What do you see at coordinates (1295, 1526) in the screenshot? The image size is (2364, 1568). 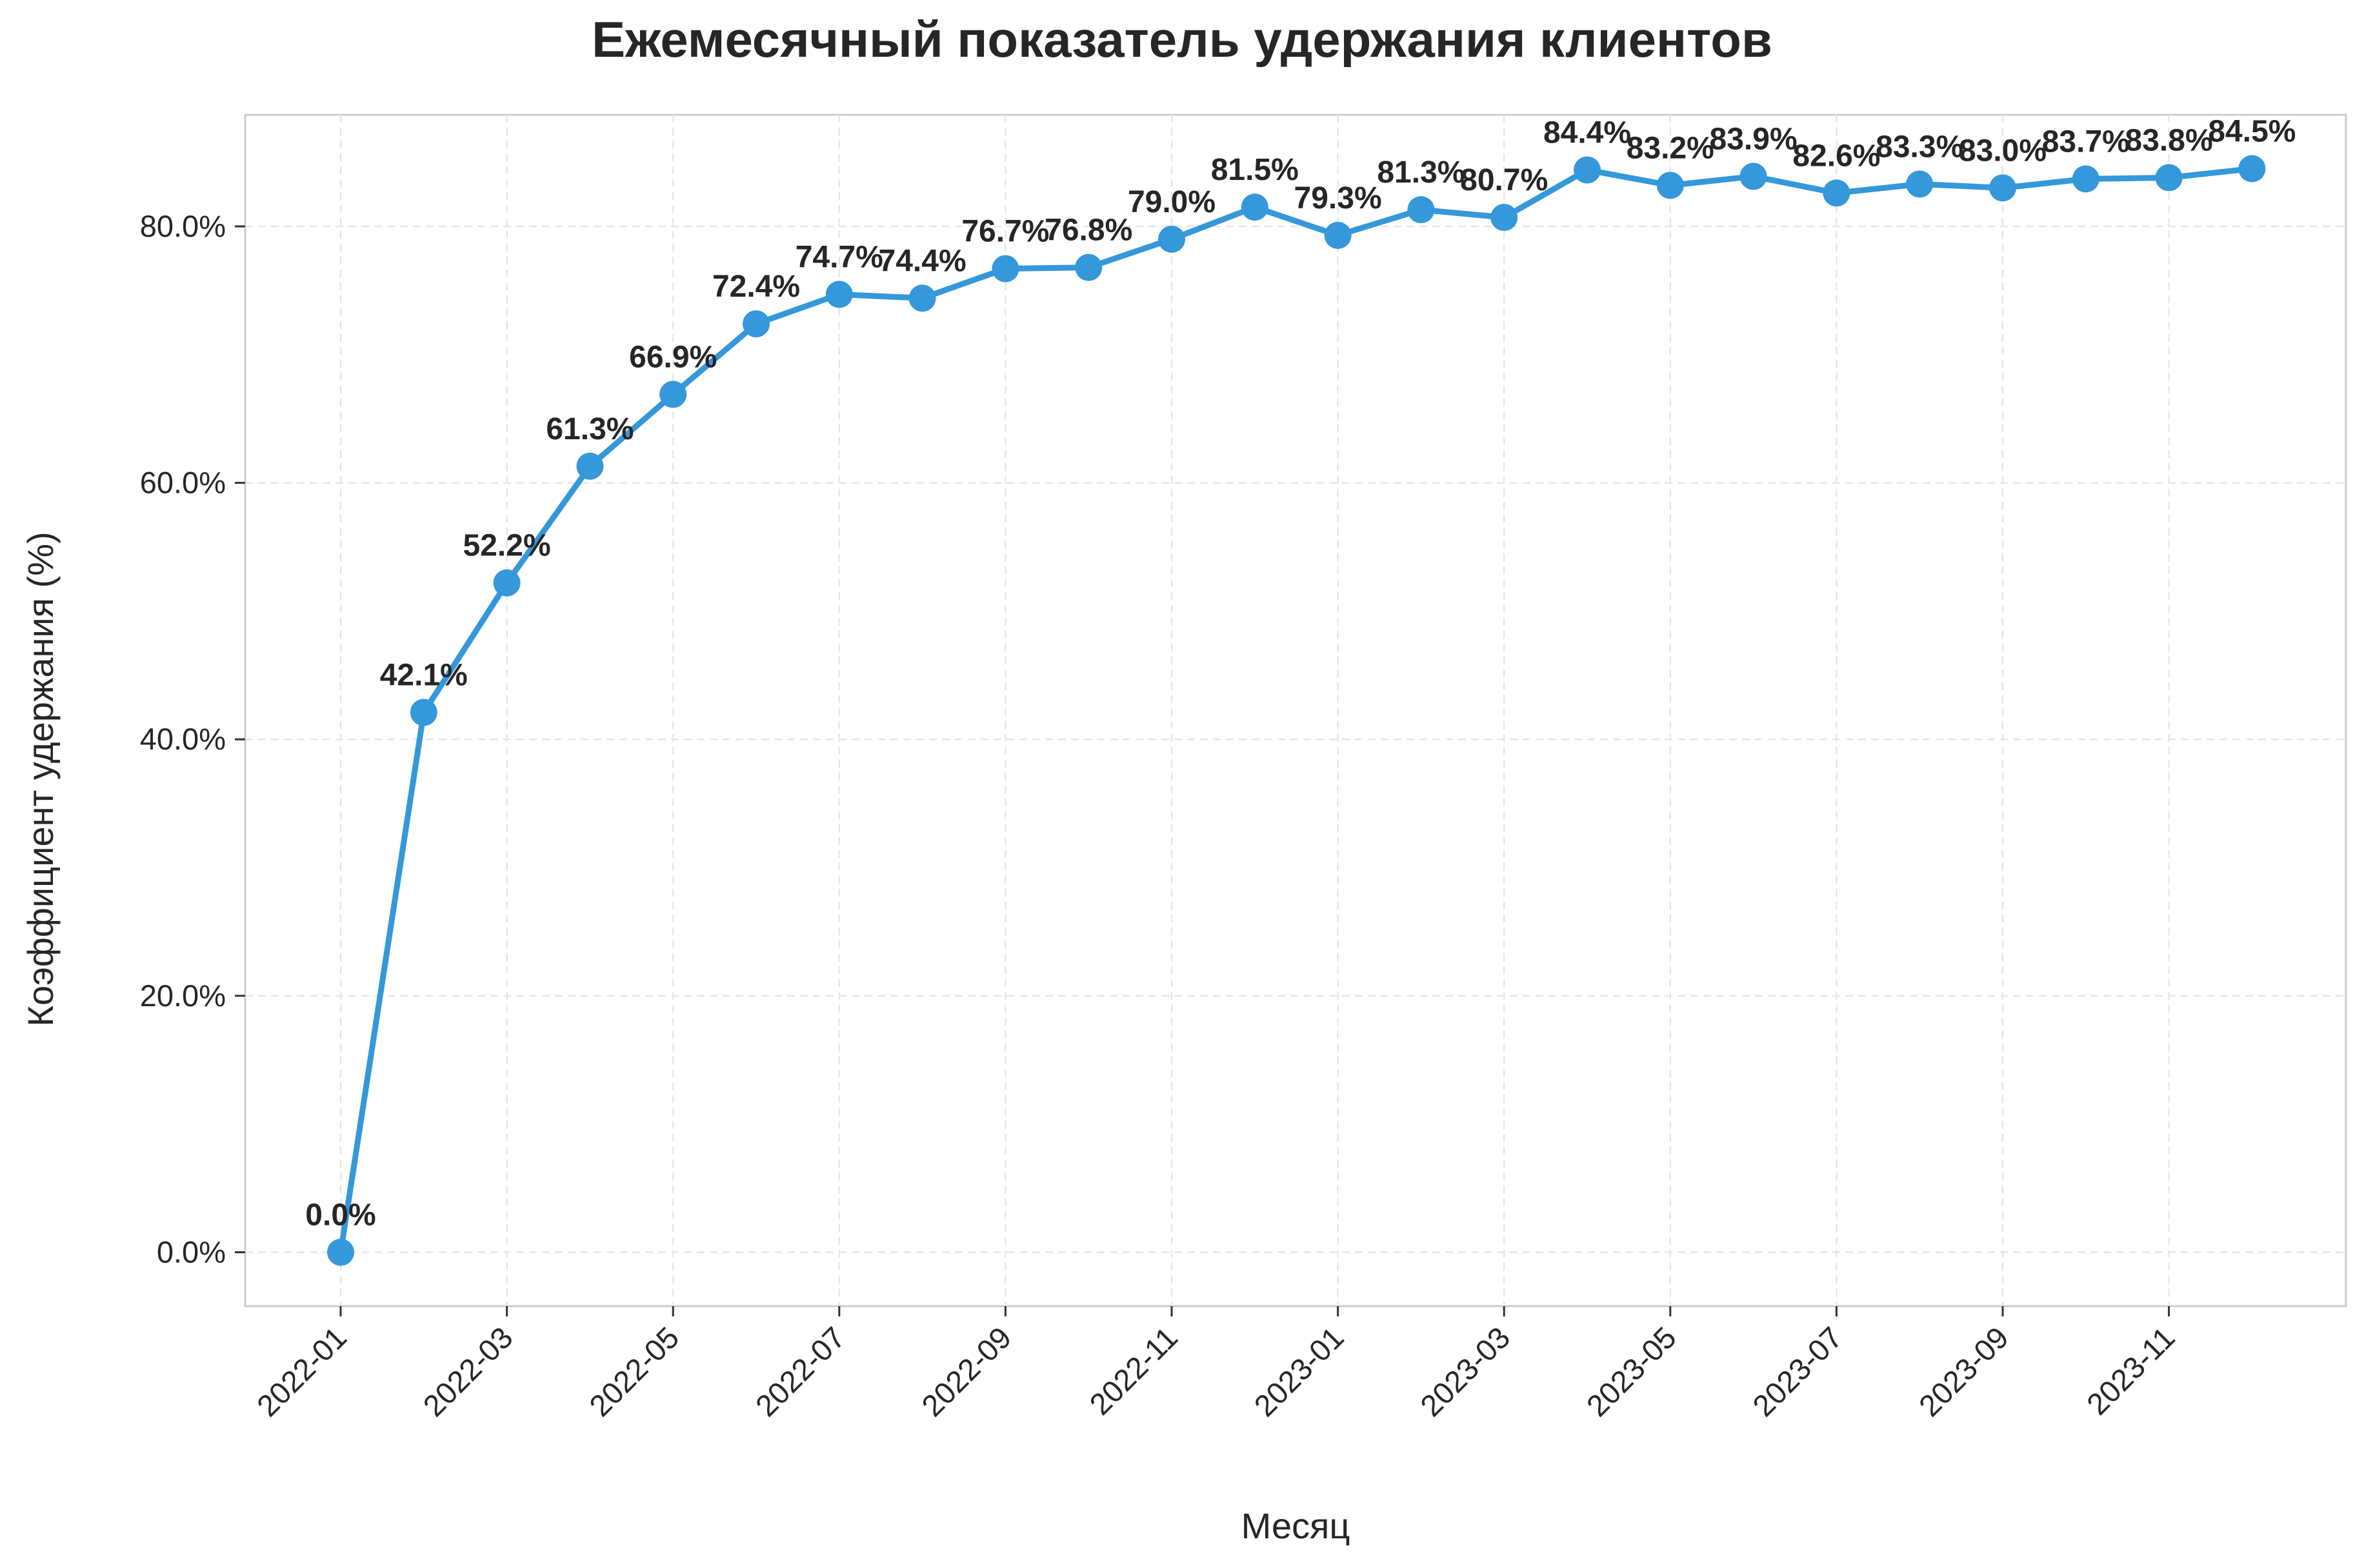 I see `x-axis-label: Месяц` at bounding box center [1295, 1526].